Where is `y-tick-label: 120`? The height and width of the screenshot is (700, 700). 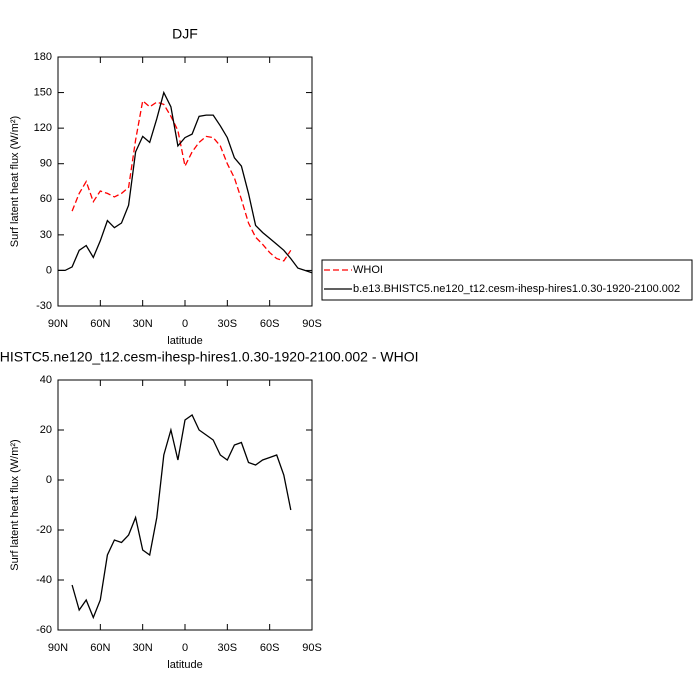
y-tick-label: 120 is located at coordinates (43, 128).